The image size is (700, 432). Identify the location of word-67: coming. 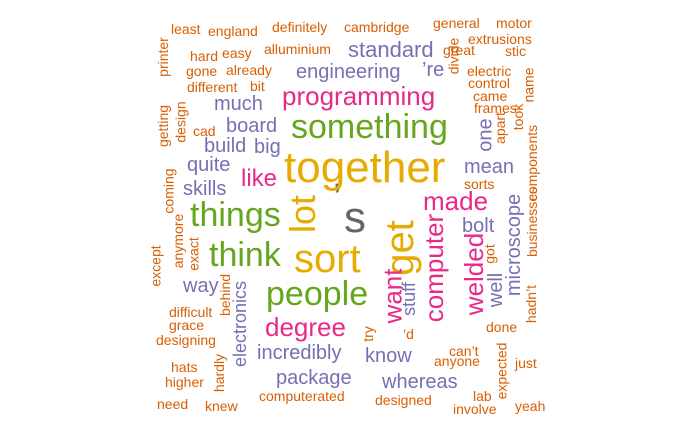
(168, 191).